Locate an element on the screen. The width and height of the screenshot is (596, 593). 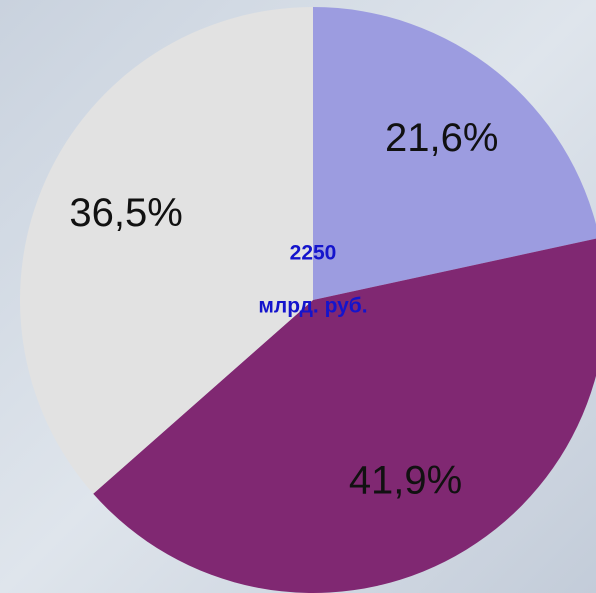
slice-label: 21,6% is located at coordinates (441, 138).